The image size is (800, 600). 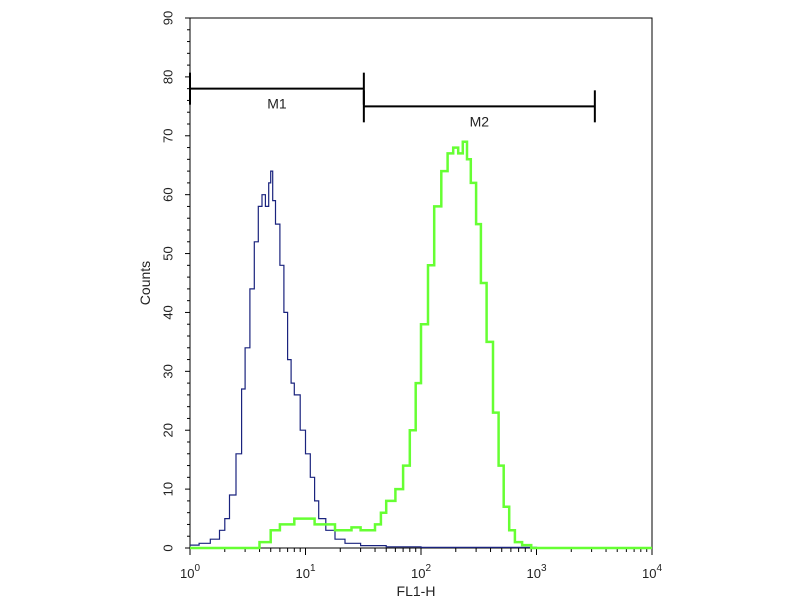 What do you see at coordinates (416, 591) in the screenshot?
I see `x-axis-label: FL1-H` at bounding box center [416, 591].